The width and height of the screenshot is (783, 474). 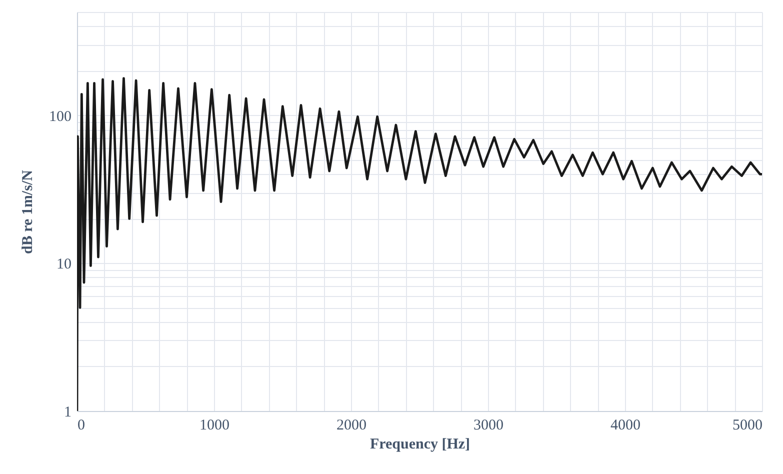 I want to click on y-tick-label: 10, so click(x=64, y=264).